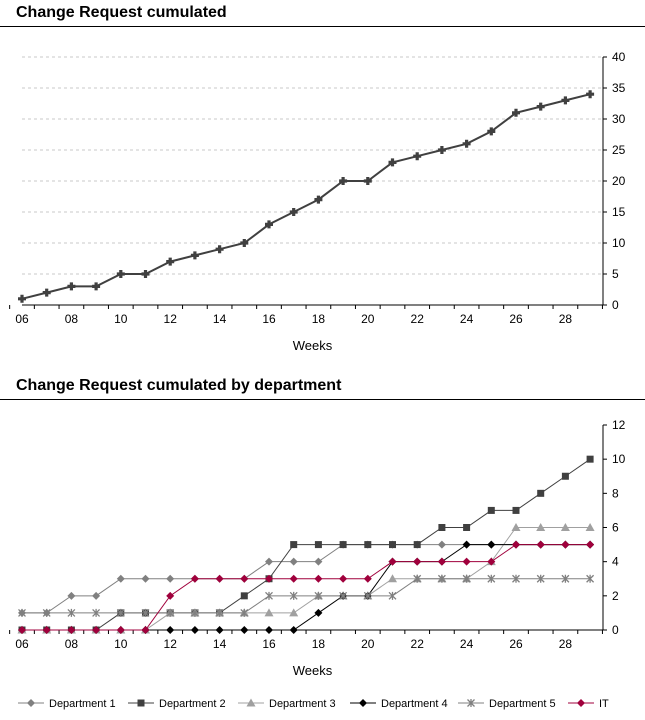 The height and width of the screenshot is (720, 645). Describe the element at coordinates (619, 88) in the screenshot. I see `c1-ytick-label-7: 35` at that location.